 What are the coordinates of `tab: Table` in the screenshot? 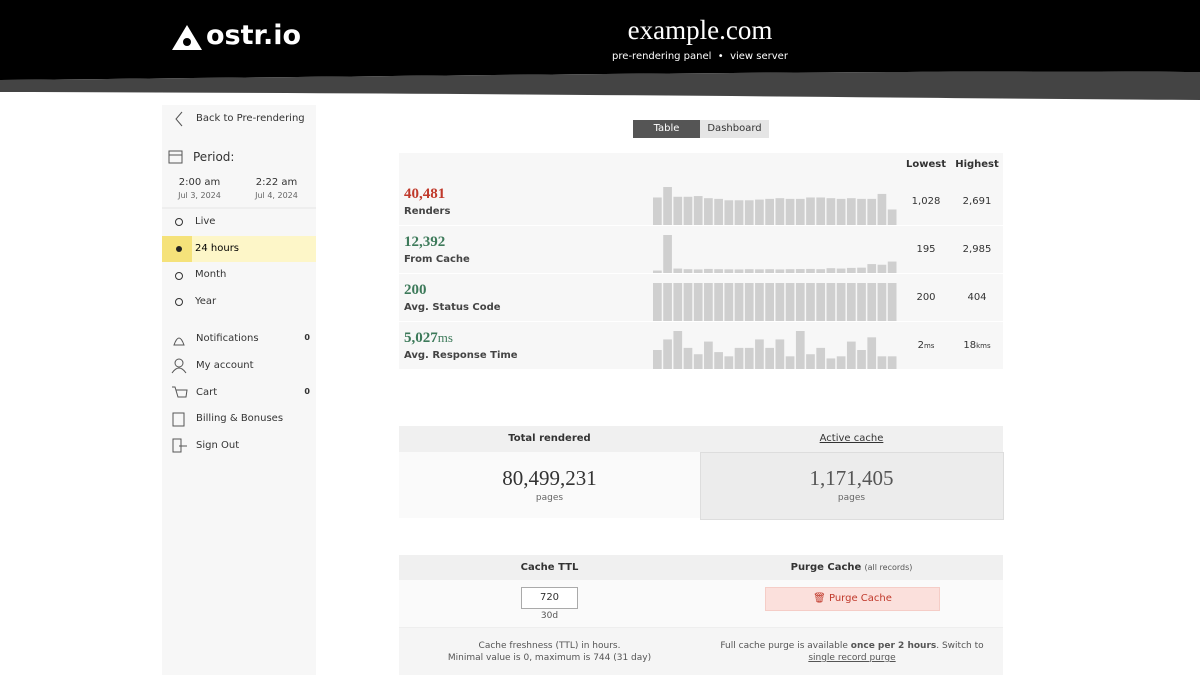 It's located at (666, 129).